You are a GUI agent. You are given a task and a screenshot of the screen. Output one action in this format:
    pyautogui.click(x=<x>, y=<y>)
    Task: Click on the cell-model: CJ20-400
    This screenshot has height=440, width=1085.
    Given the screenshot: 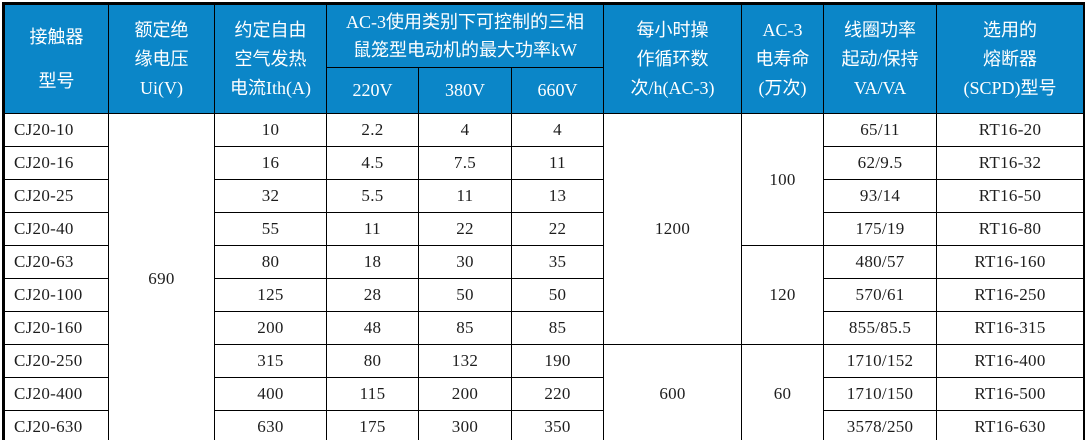 What is the action you would take?
    pyautogui.click(x=56, y=394)
    